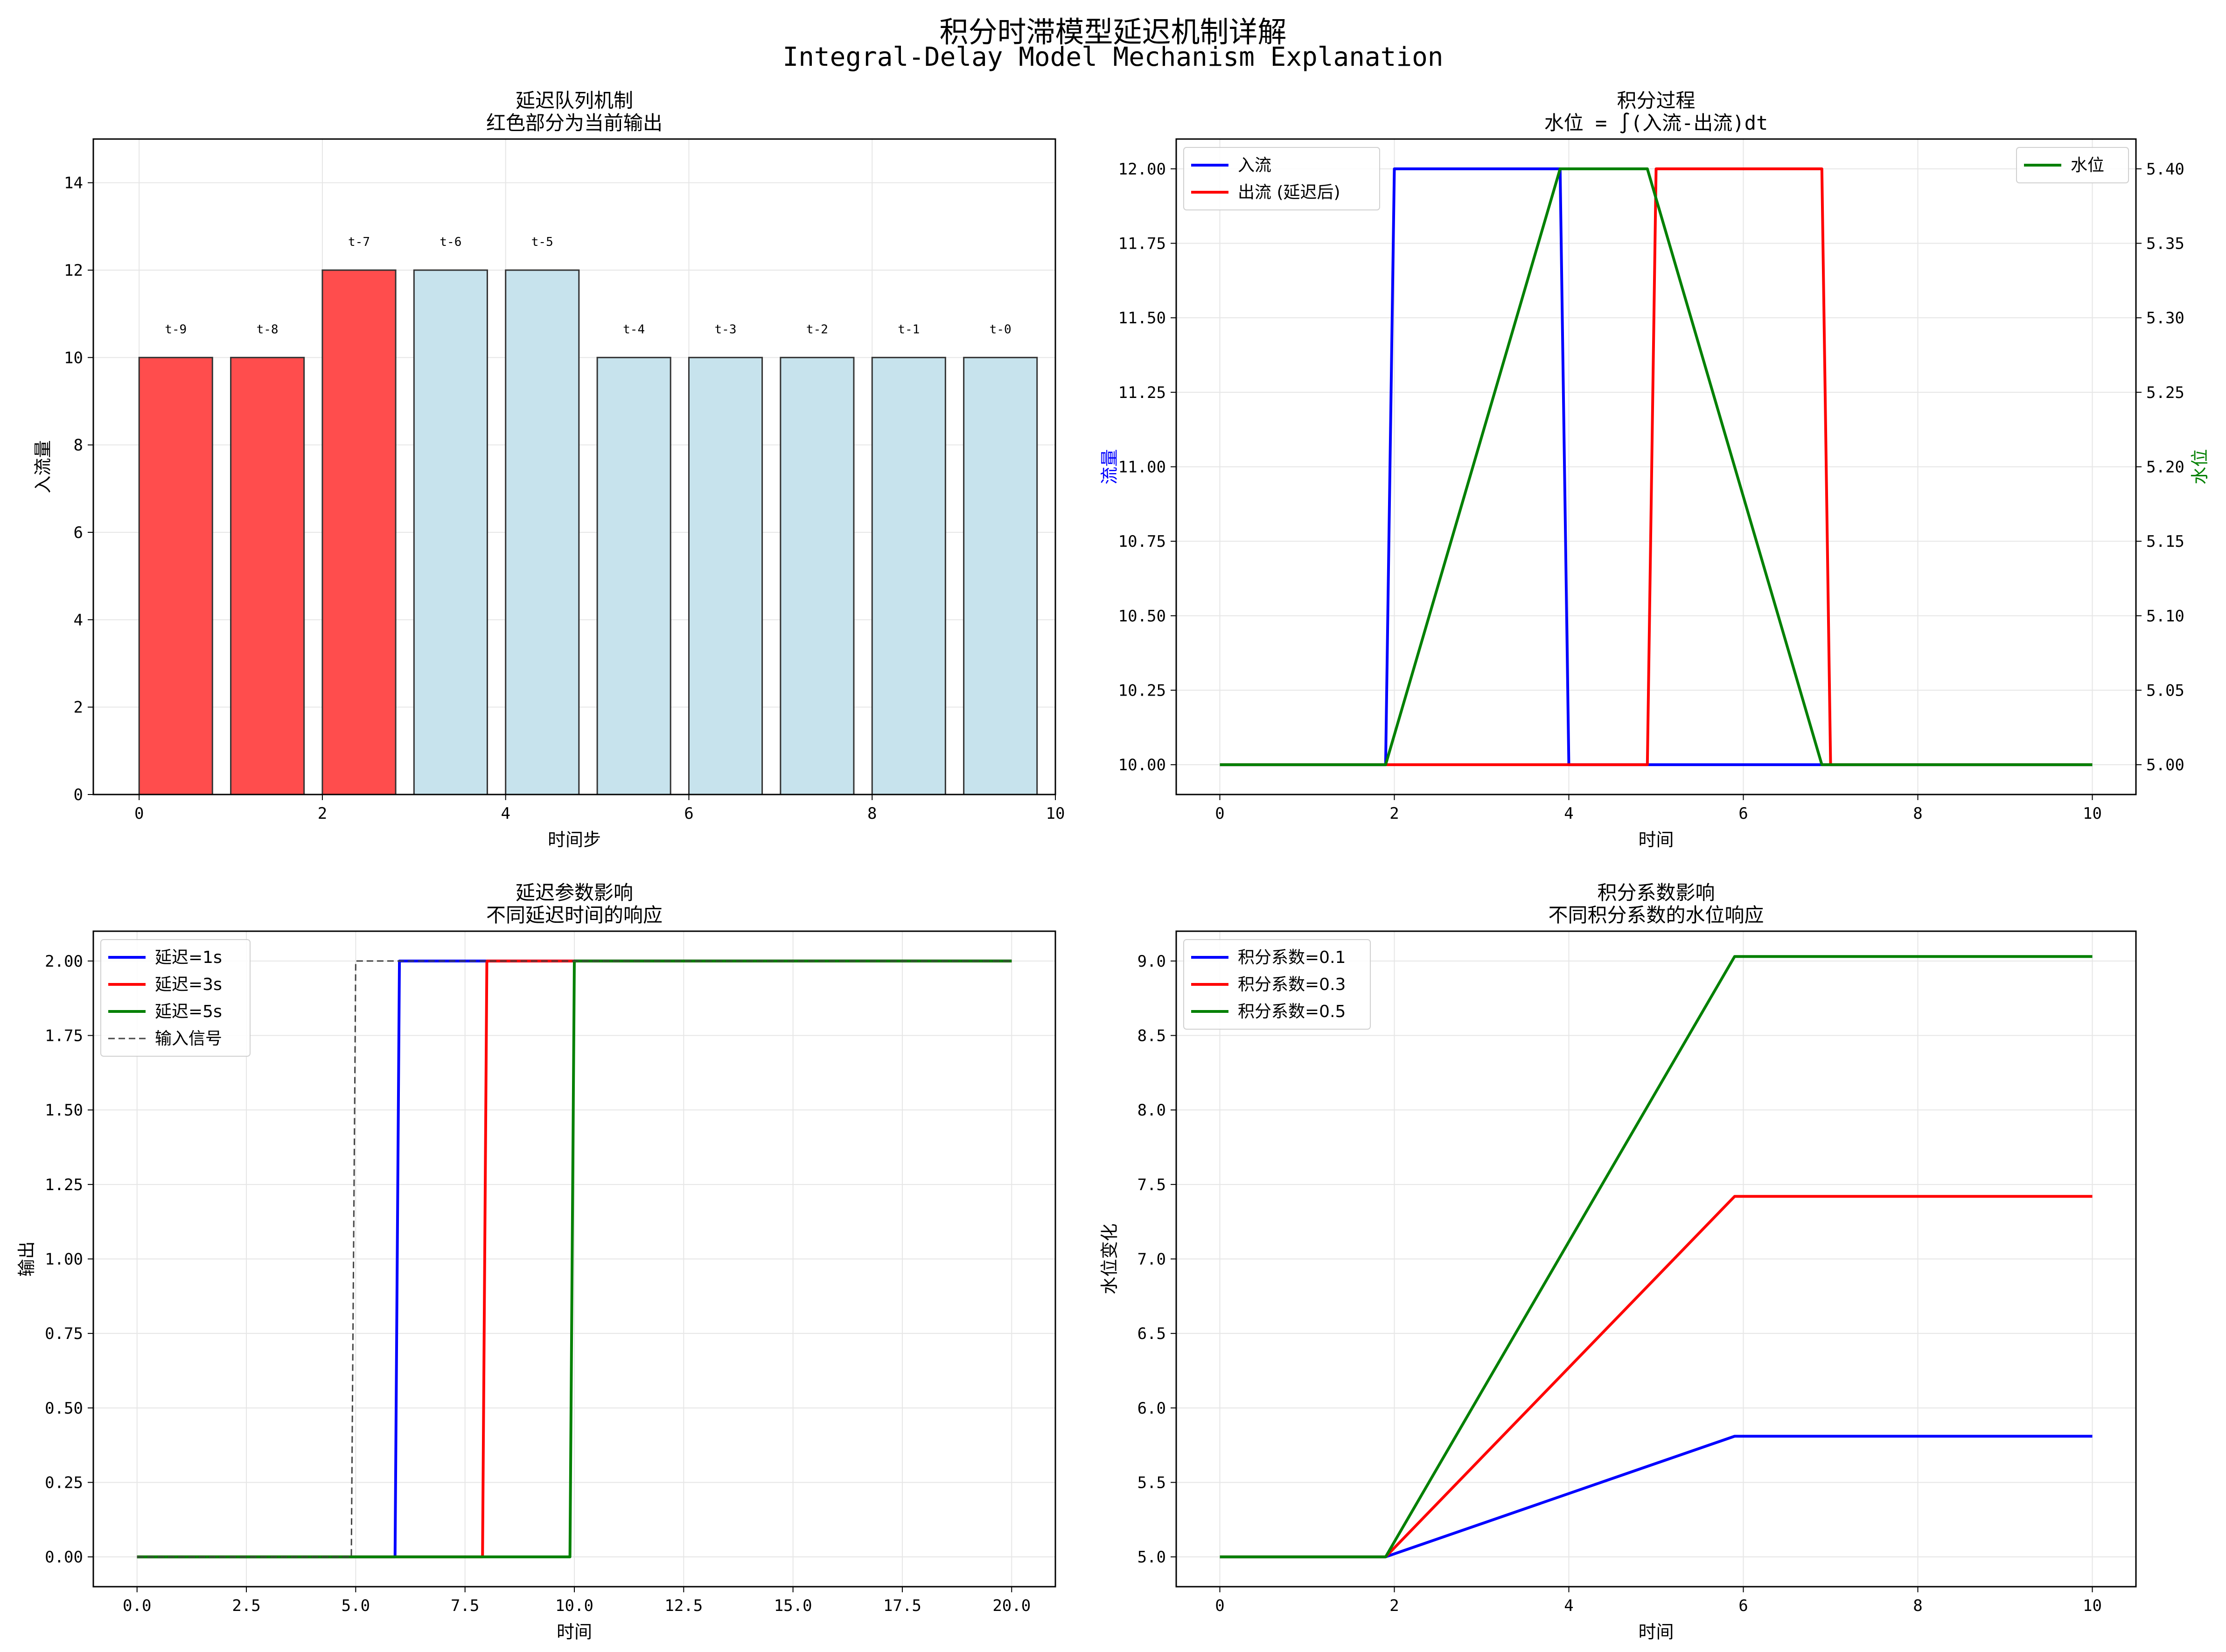 This screenshot has width=2226, height=1652. What do you see at coordinates (356, 1605) in the screenshot?
I see `x-tick-label: 5.0` at bounding box center [356, 1605].